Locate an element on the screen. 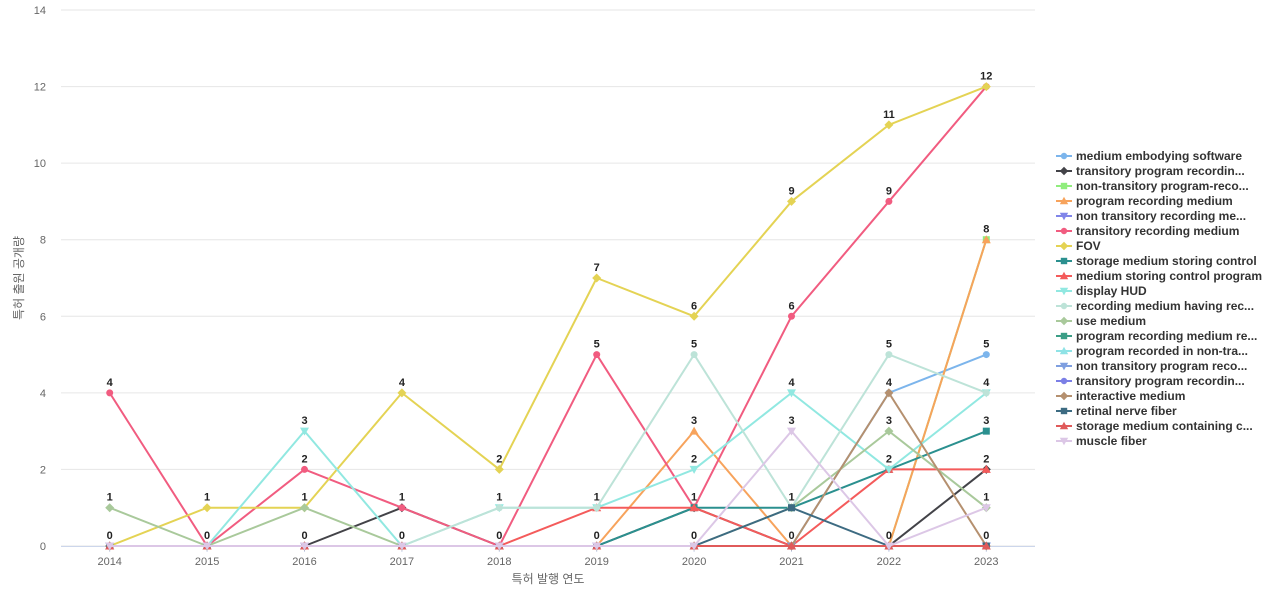  legend-label: retinal nerve fiber is located at coordinates (1126, 411).